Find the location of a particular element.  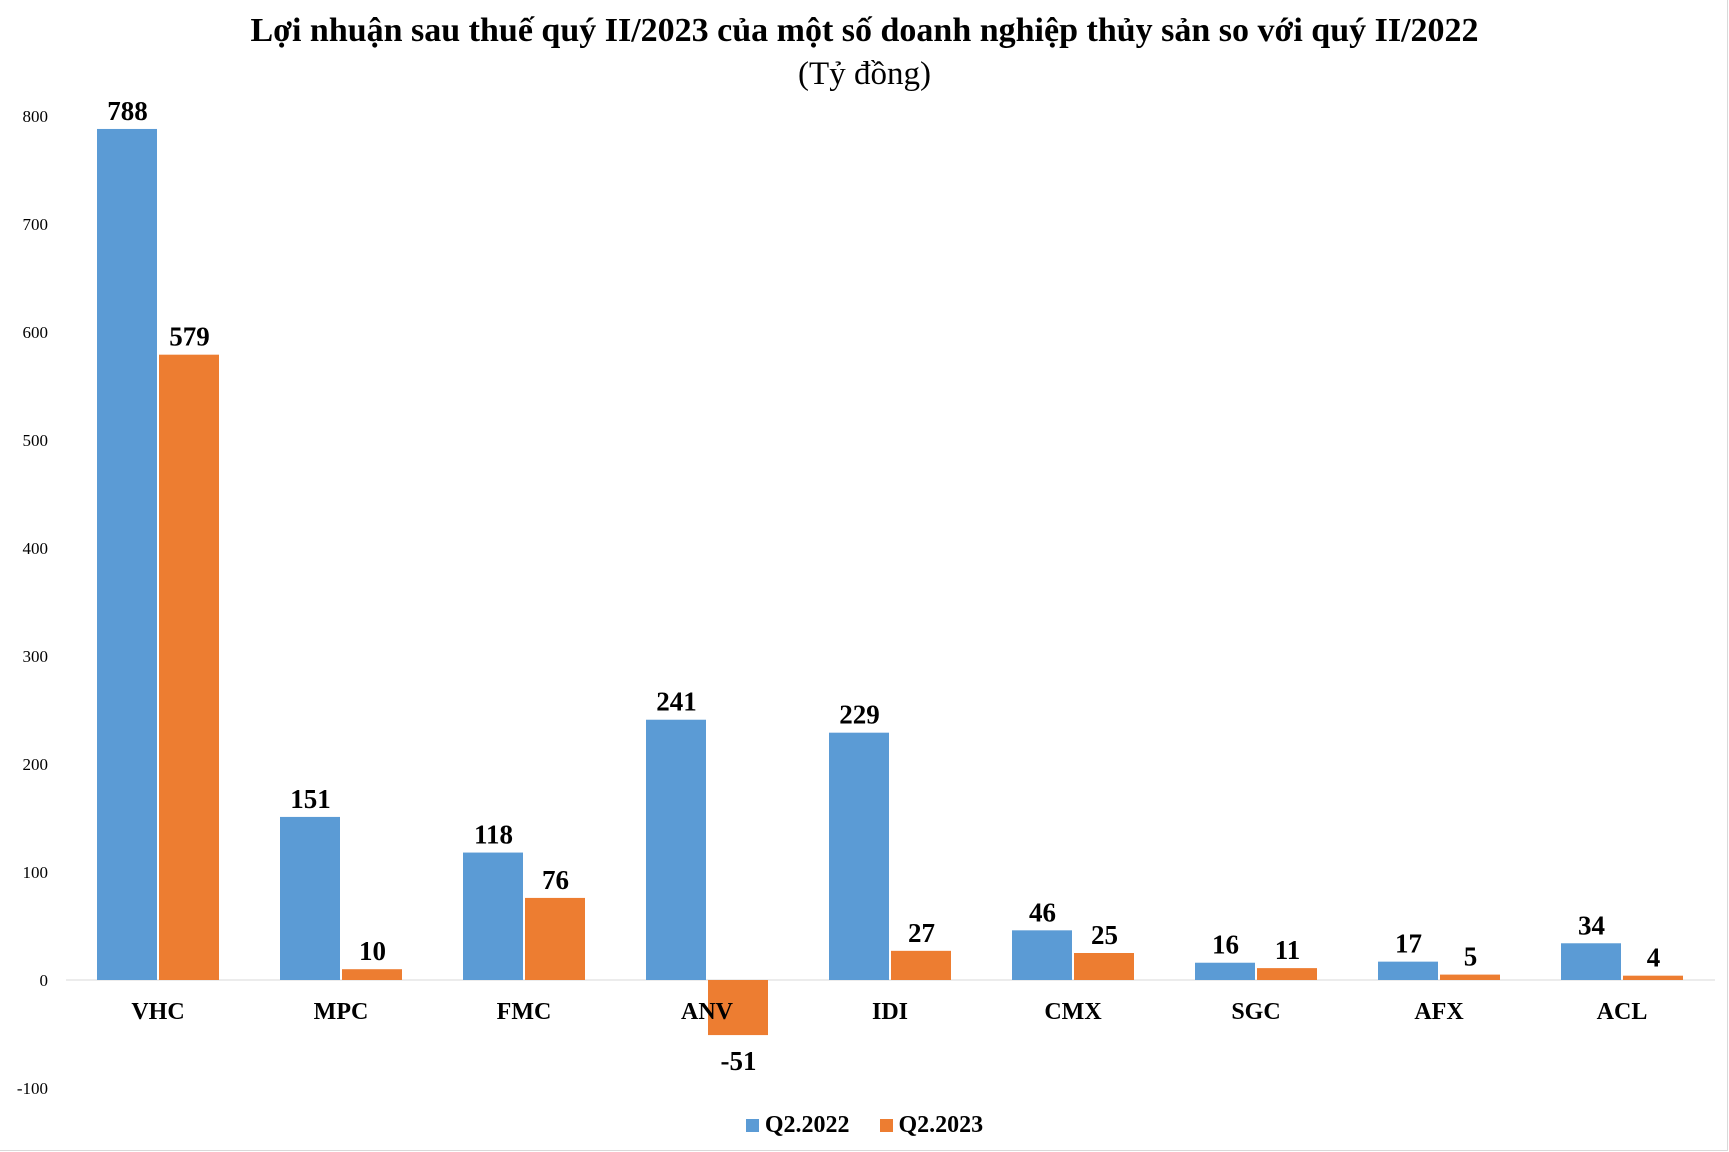

chart-subtitle: (Tỷ đồng) is located at coordinates (864, 74).